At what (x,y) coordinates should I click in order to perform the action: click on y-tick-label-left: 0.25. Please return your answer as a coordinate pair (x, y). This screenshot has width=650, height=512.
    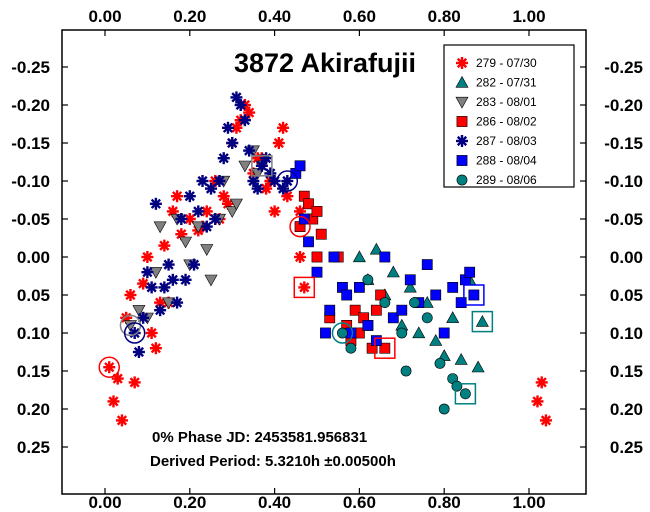
    Looking at the image, I should click on (33, 447).